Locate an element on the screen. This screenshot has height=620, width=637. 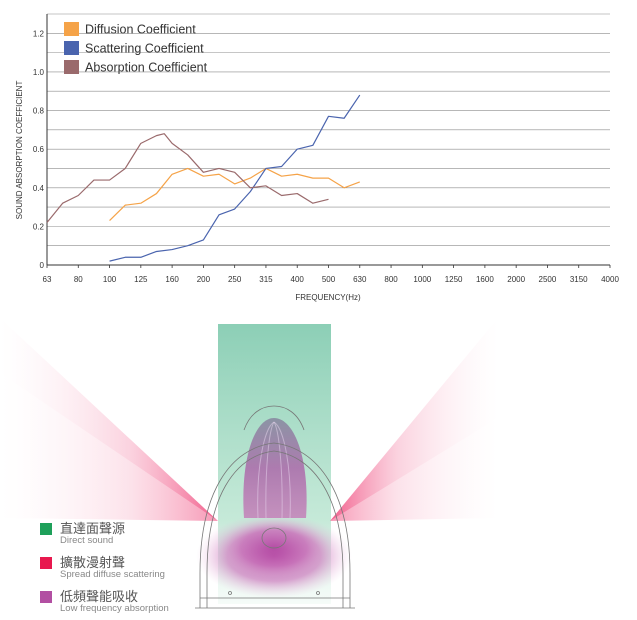
x-tick-label: 160 is located at coordinates (172, 279).